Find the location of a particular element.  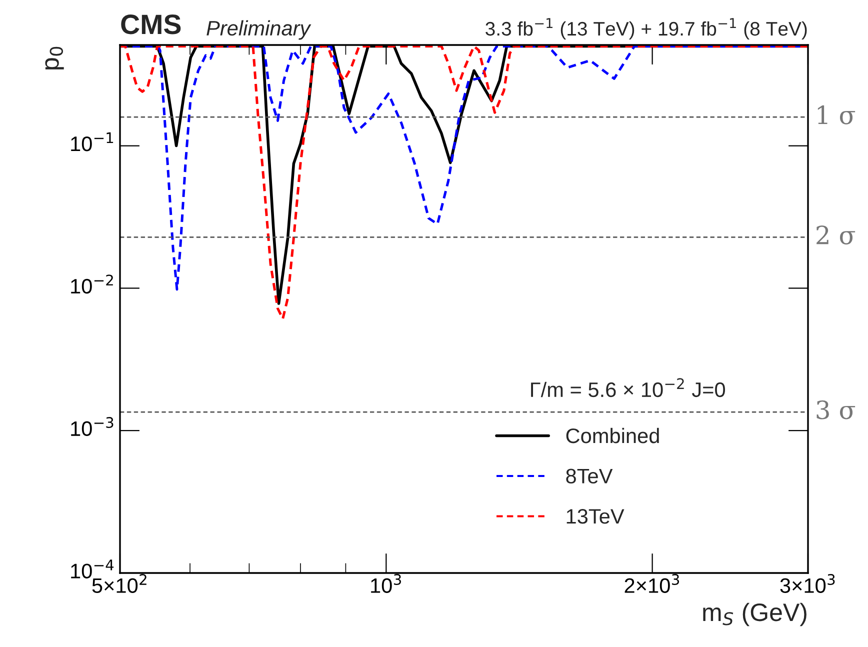

ref-line-label: 2 σ is located at coordinates (836, 235).